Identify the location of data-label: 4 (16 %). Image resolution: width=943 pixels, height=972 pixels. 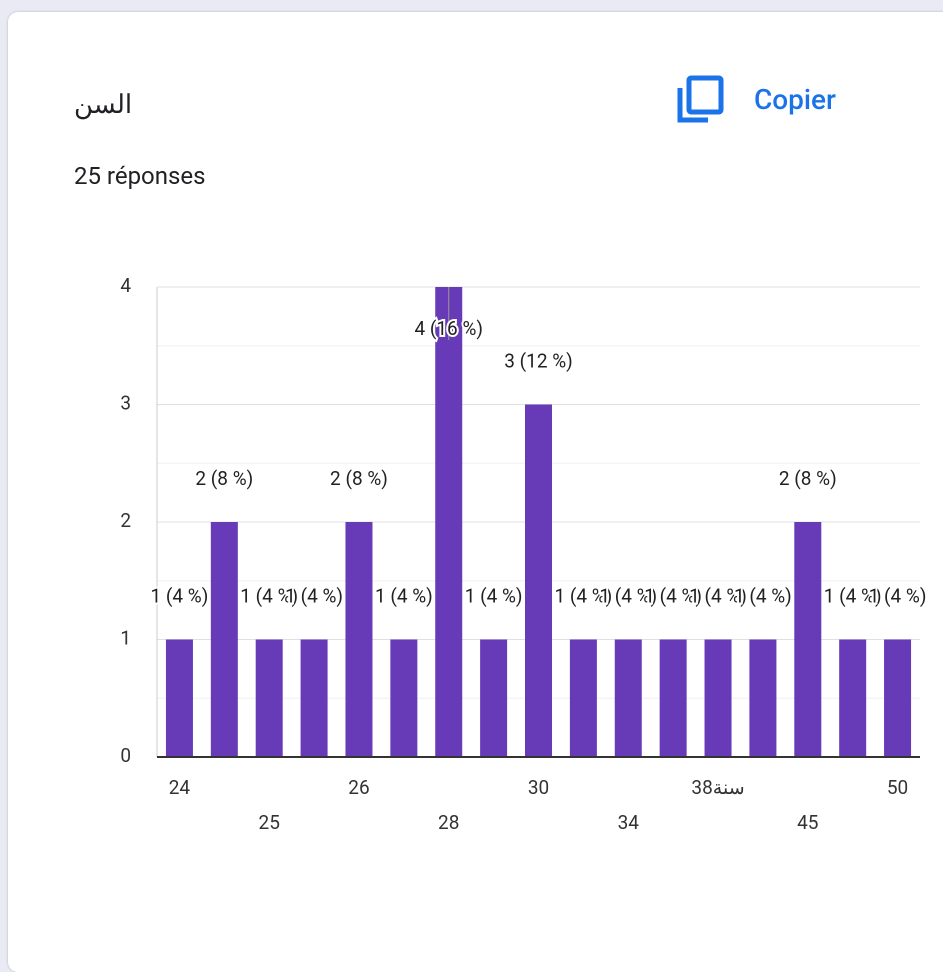
(448, 328).